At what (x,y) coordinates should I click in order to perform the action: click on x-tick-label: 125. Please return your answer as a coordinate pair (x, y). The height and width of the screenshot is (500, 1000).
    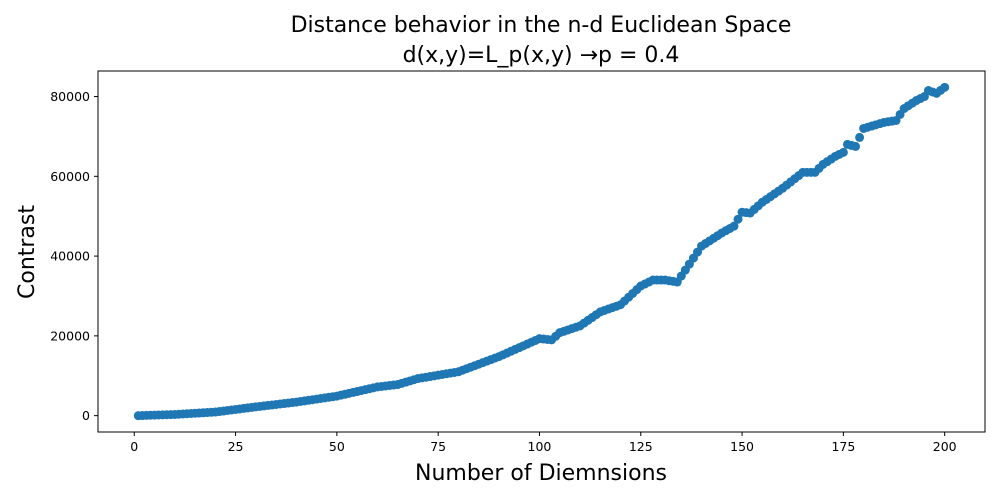
    Looking at the image, I should click on (641, 446).